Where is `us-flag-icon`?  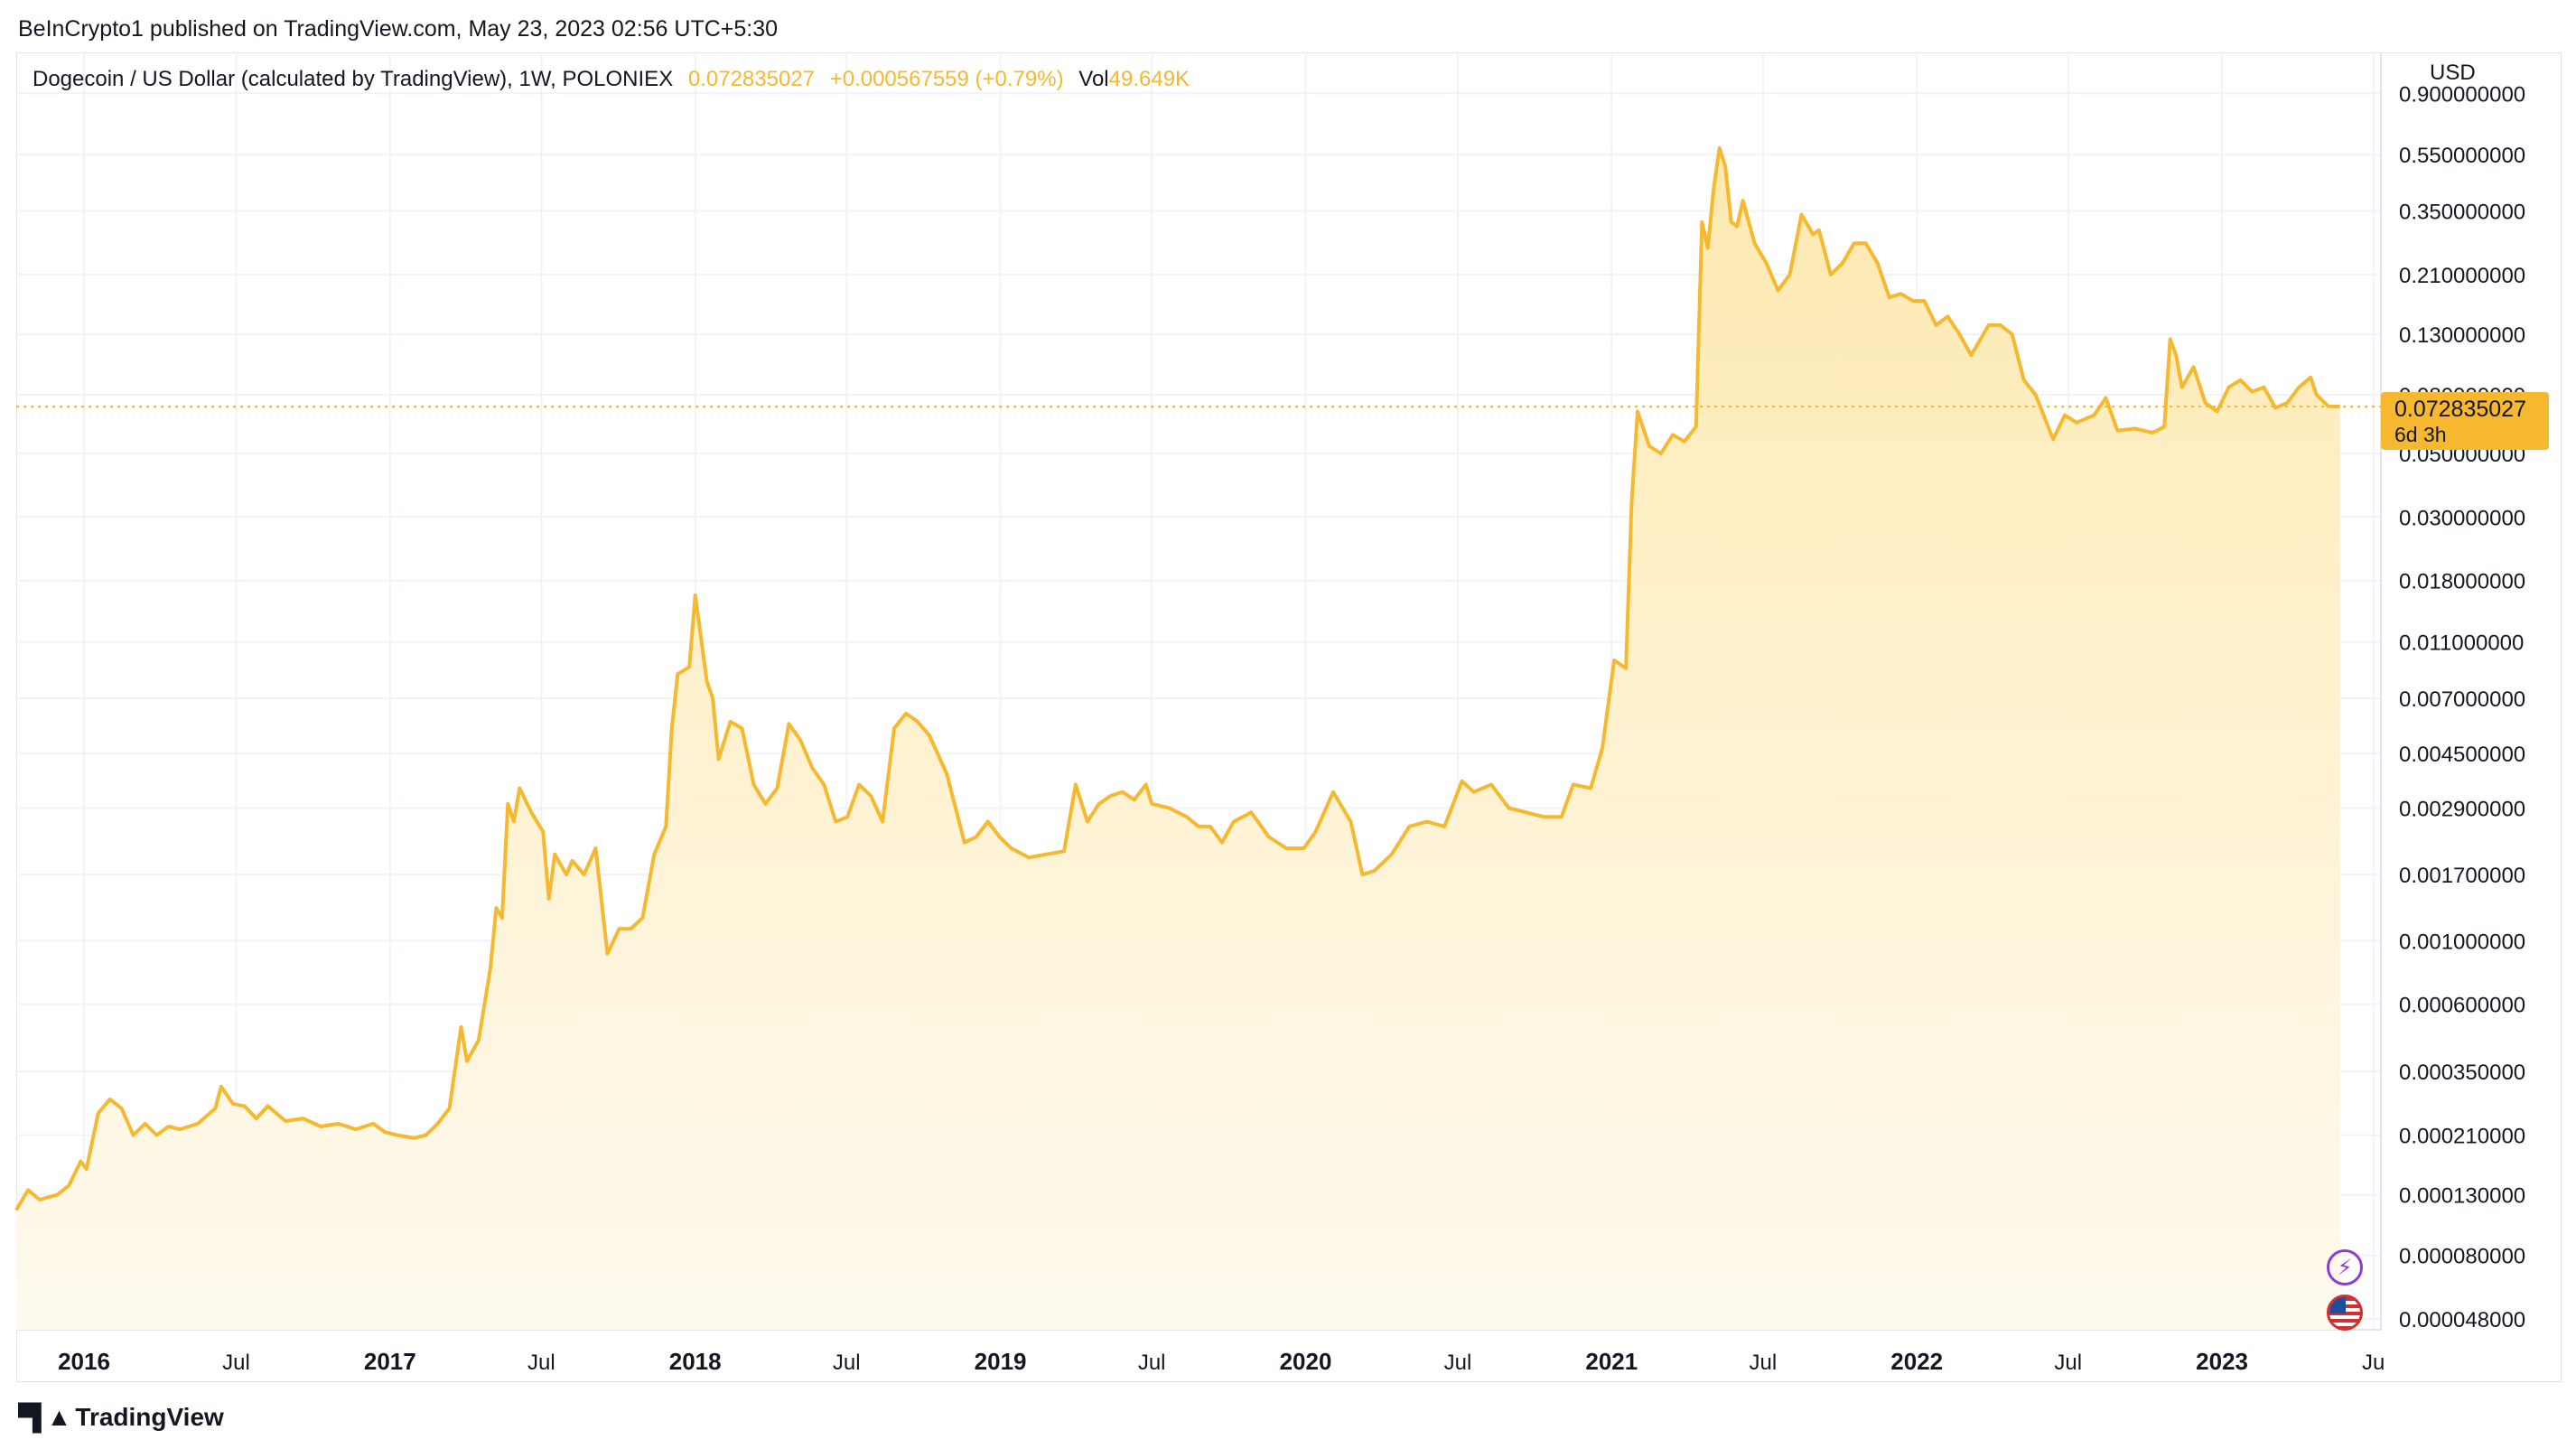
us-flag-icon is located at coordinates (2345, 1313).